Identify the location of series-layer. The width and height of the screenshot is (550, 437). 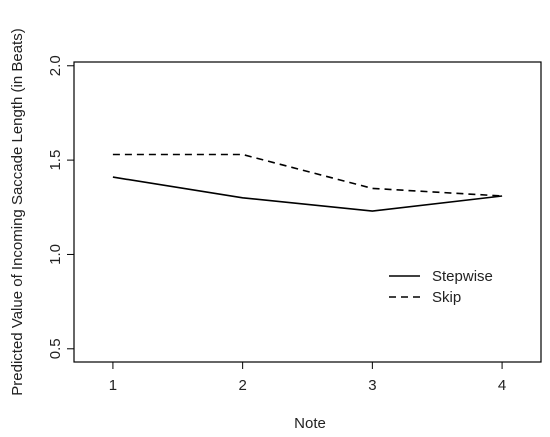
(307, 182).